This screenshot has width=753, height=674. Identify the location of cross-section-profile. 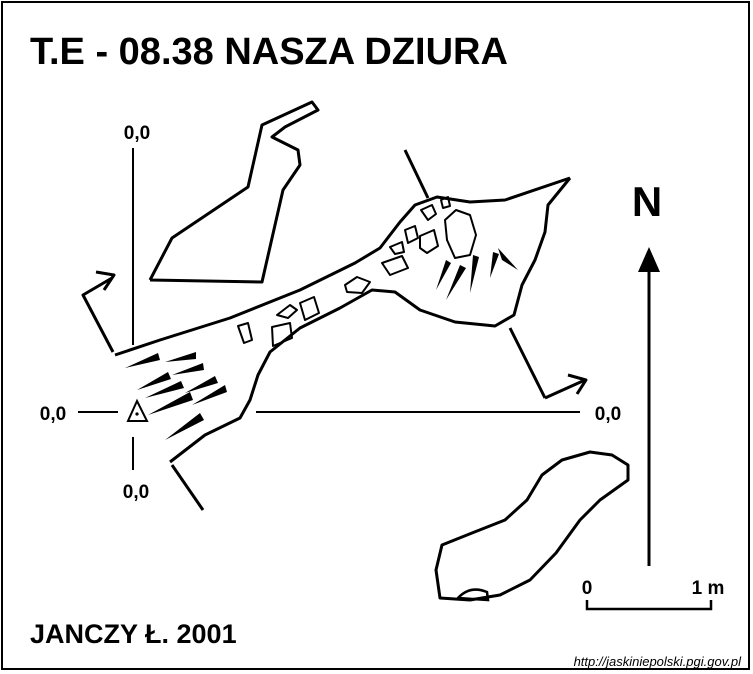
(234, 192).